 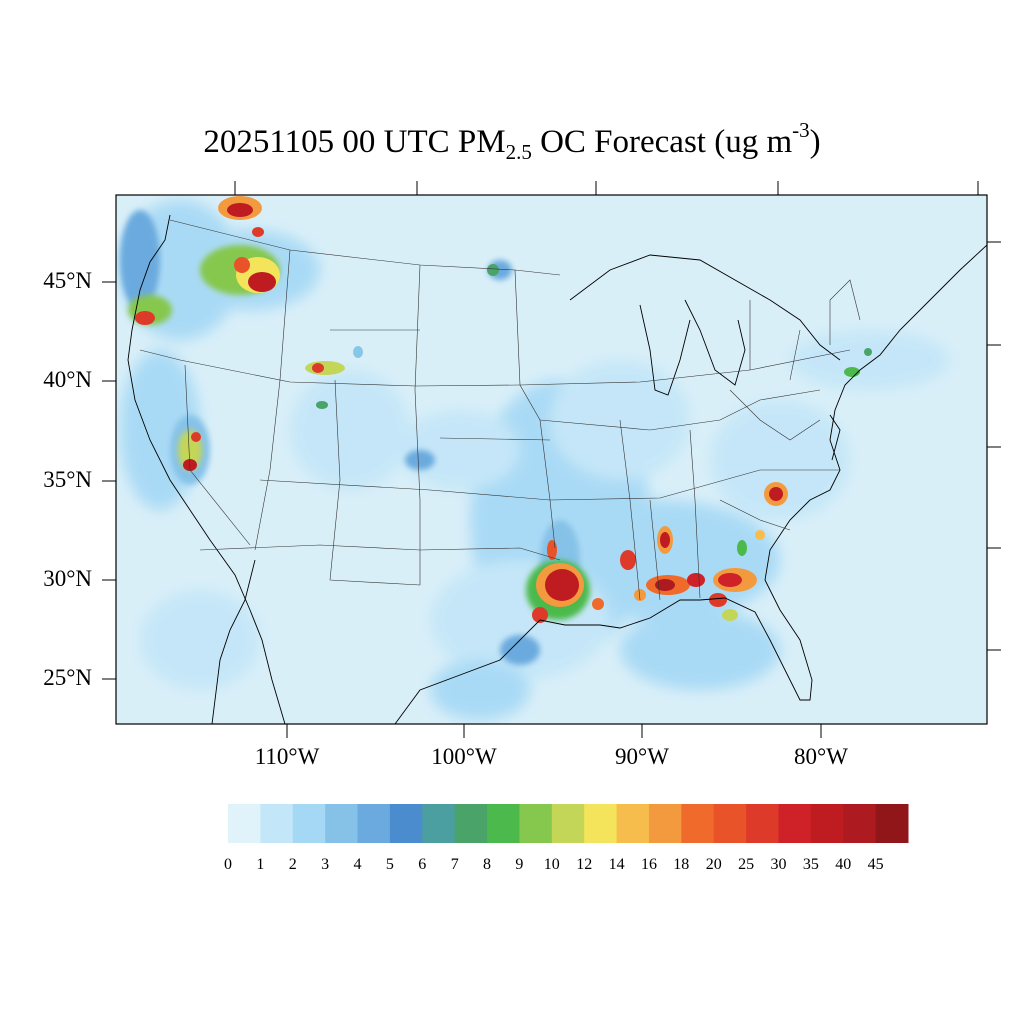 I want to click on colorbar-label: 7, so click(x=454, y=864).